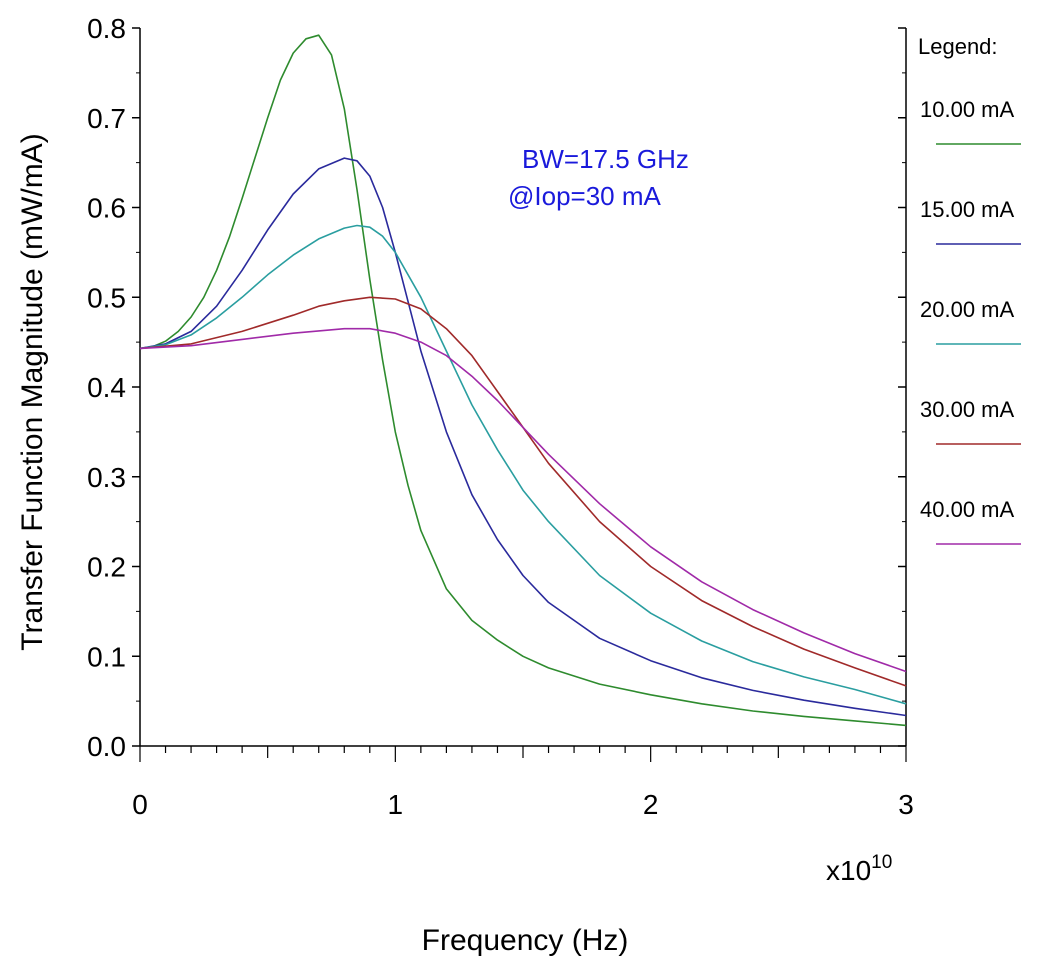  I want to click on y-tick-label: 0.2, so click(106, 567).